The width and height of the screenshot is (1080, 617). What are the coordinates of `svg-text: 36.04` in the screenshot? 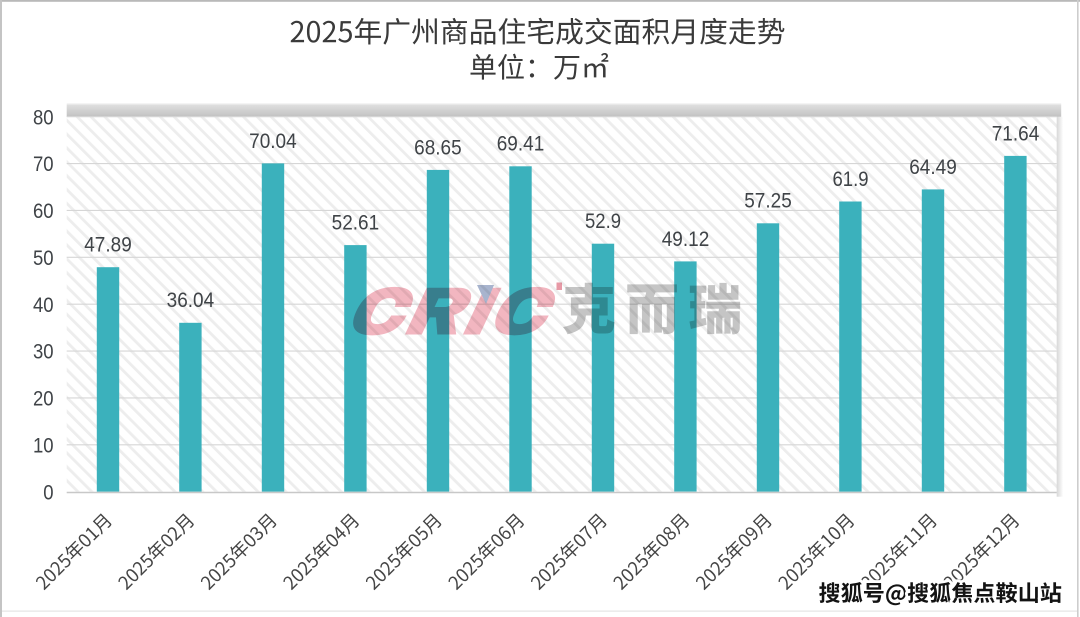 It's located at (191, 300).